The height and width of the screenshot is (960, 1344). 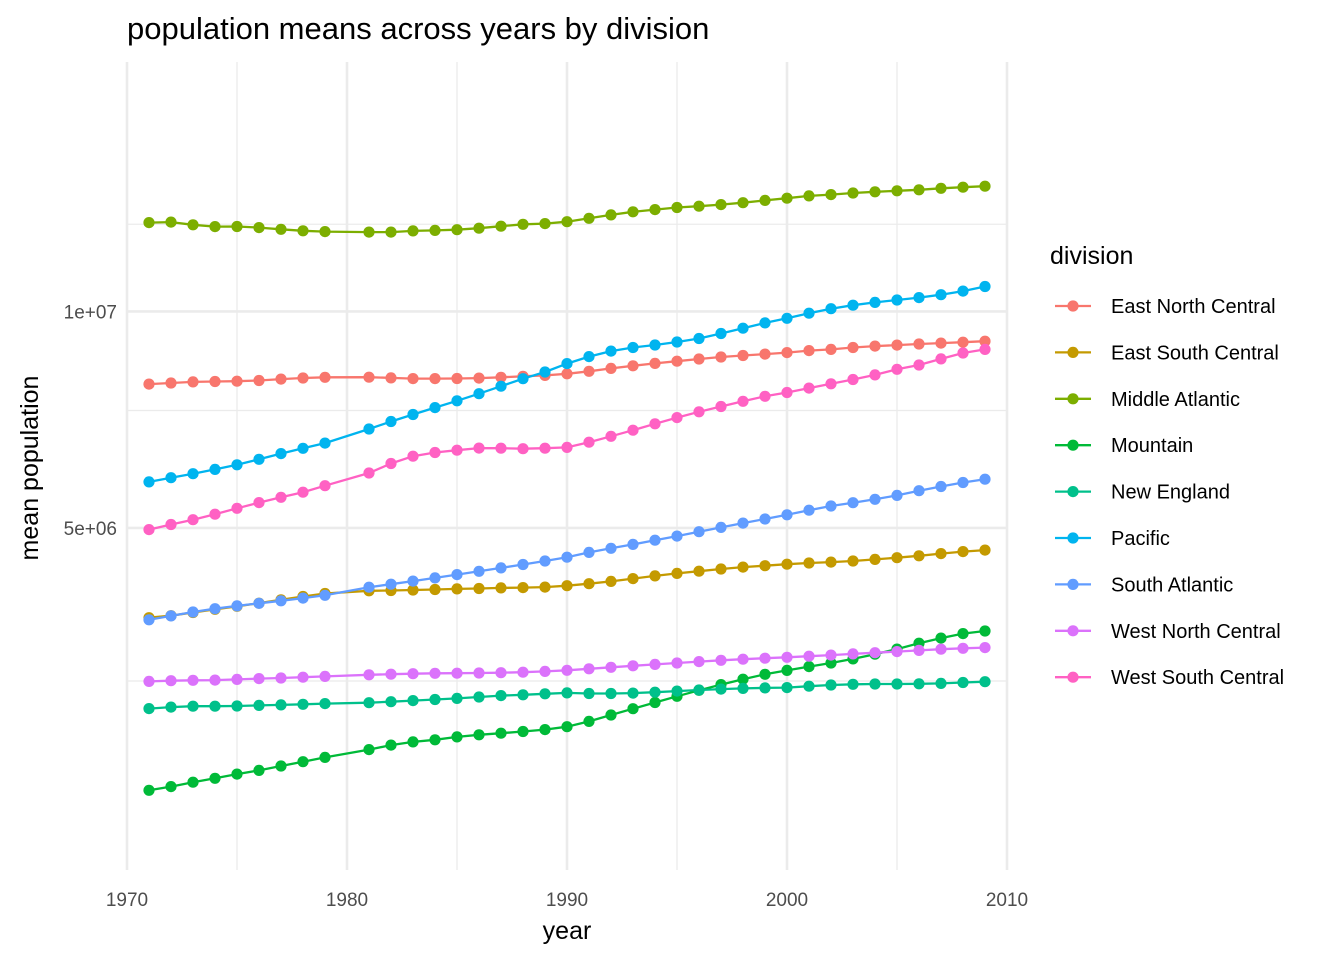 I want to click on series-west-north-central, so click(x=567, y=665).